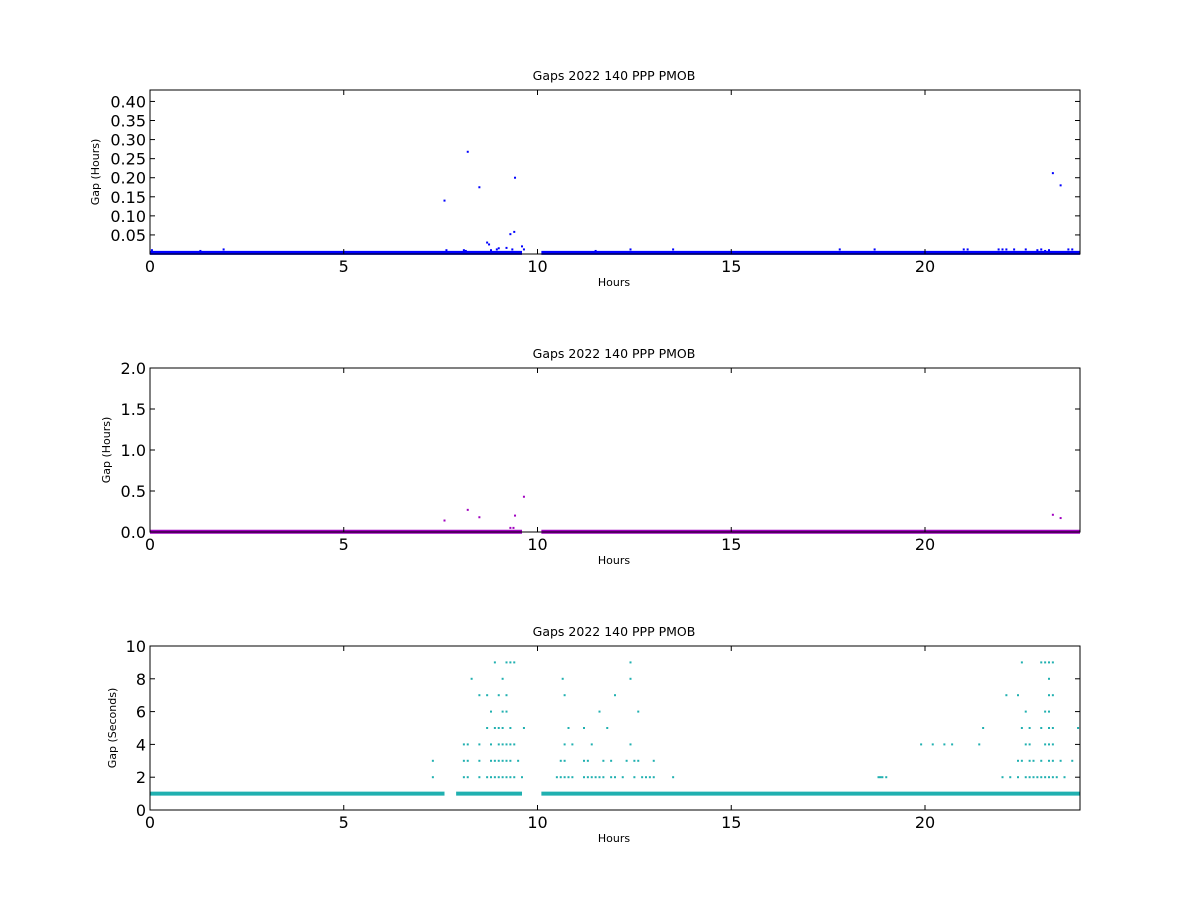 This screenshot has height=900, width=1200. What do you see at coordinates (141, 712) in the screenshot?
I see `y-tick-label: 6` at bounding box center [141, 712].